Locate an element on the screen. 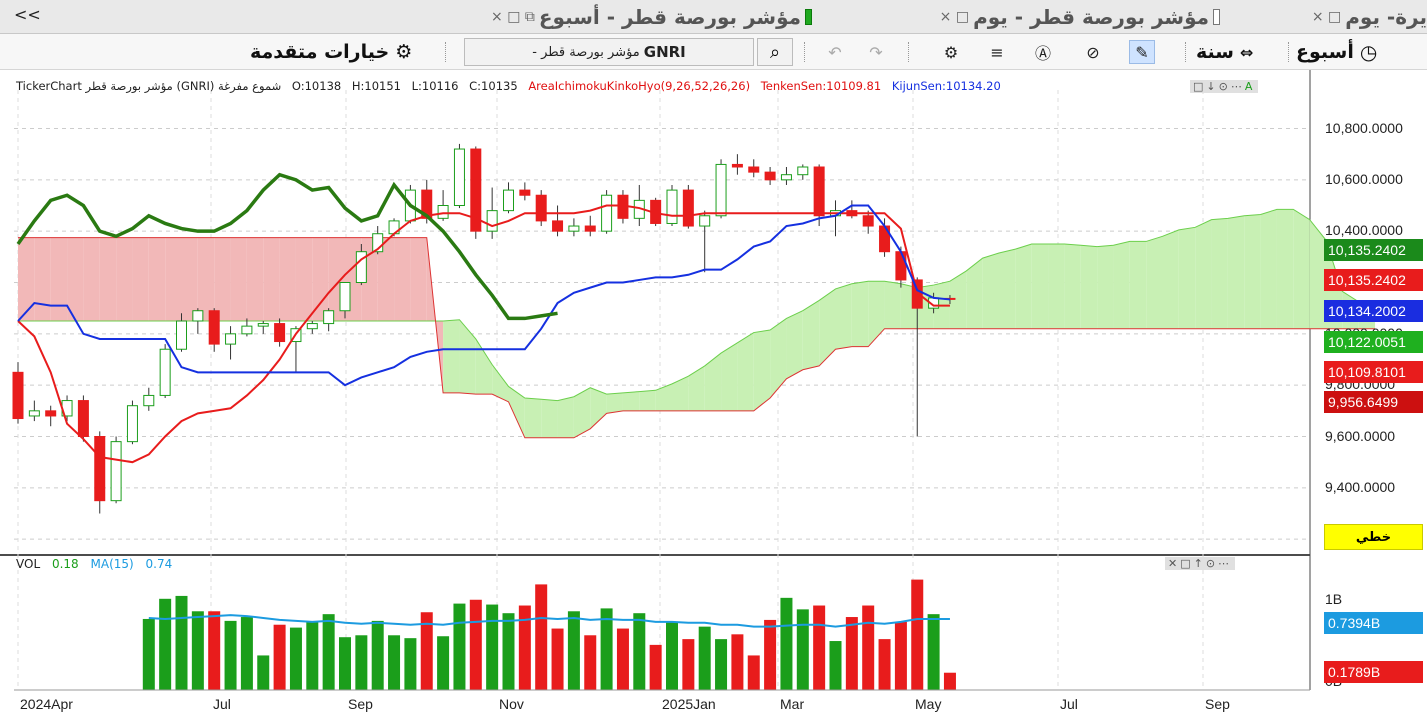 The image size is (1427, 714). period-week-label: أسبوع is located at coordinates (1325, 52).